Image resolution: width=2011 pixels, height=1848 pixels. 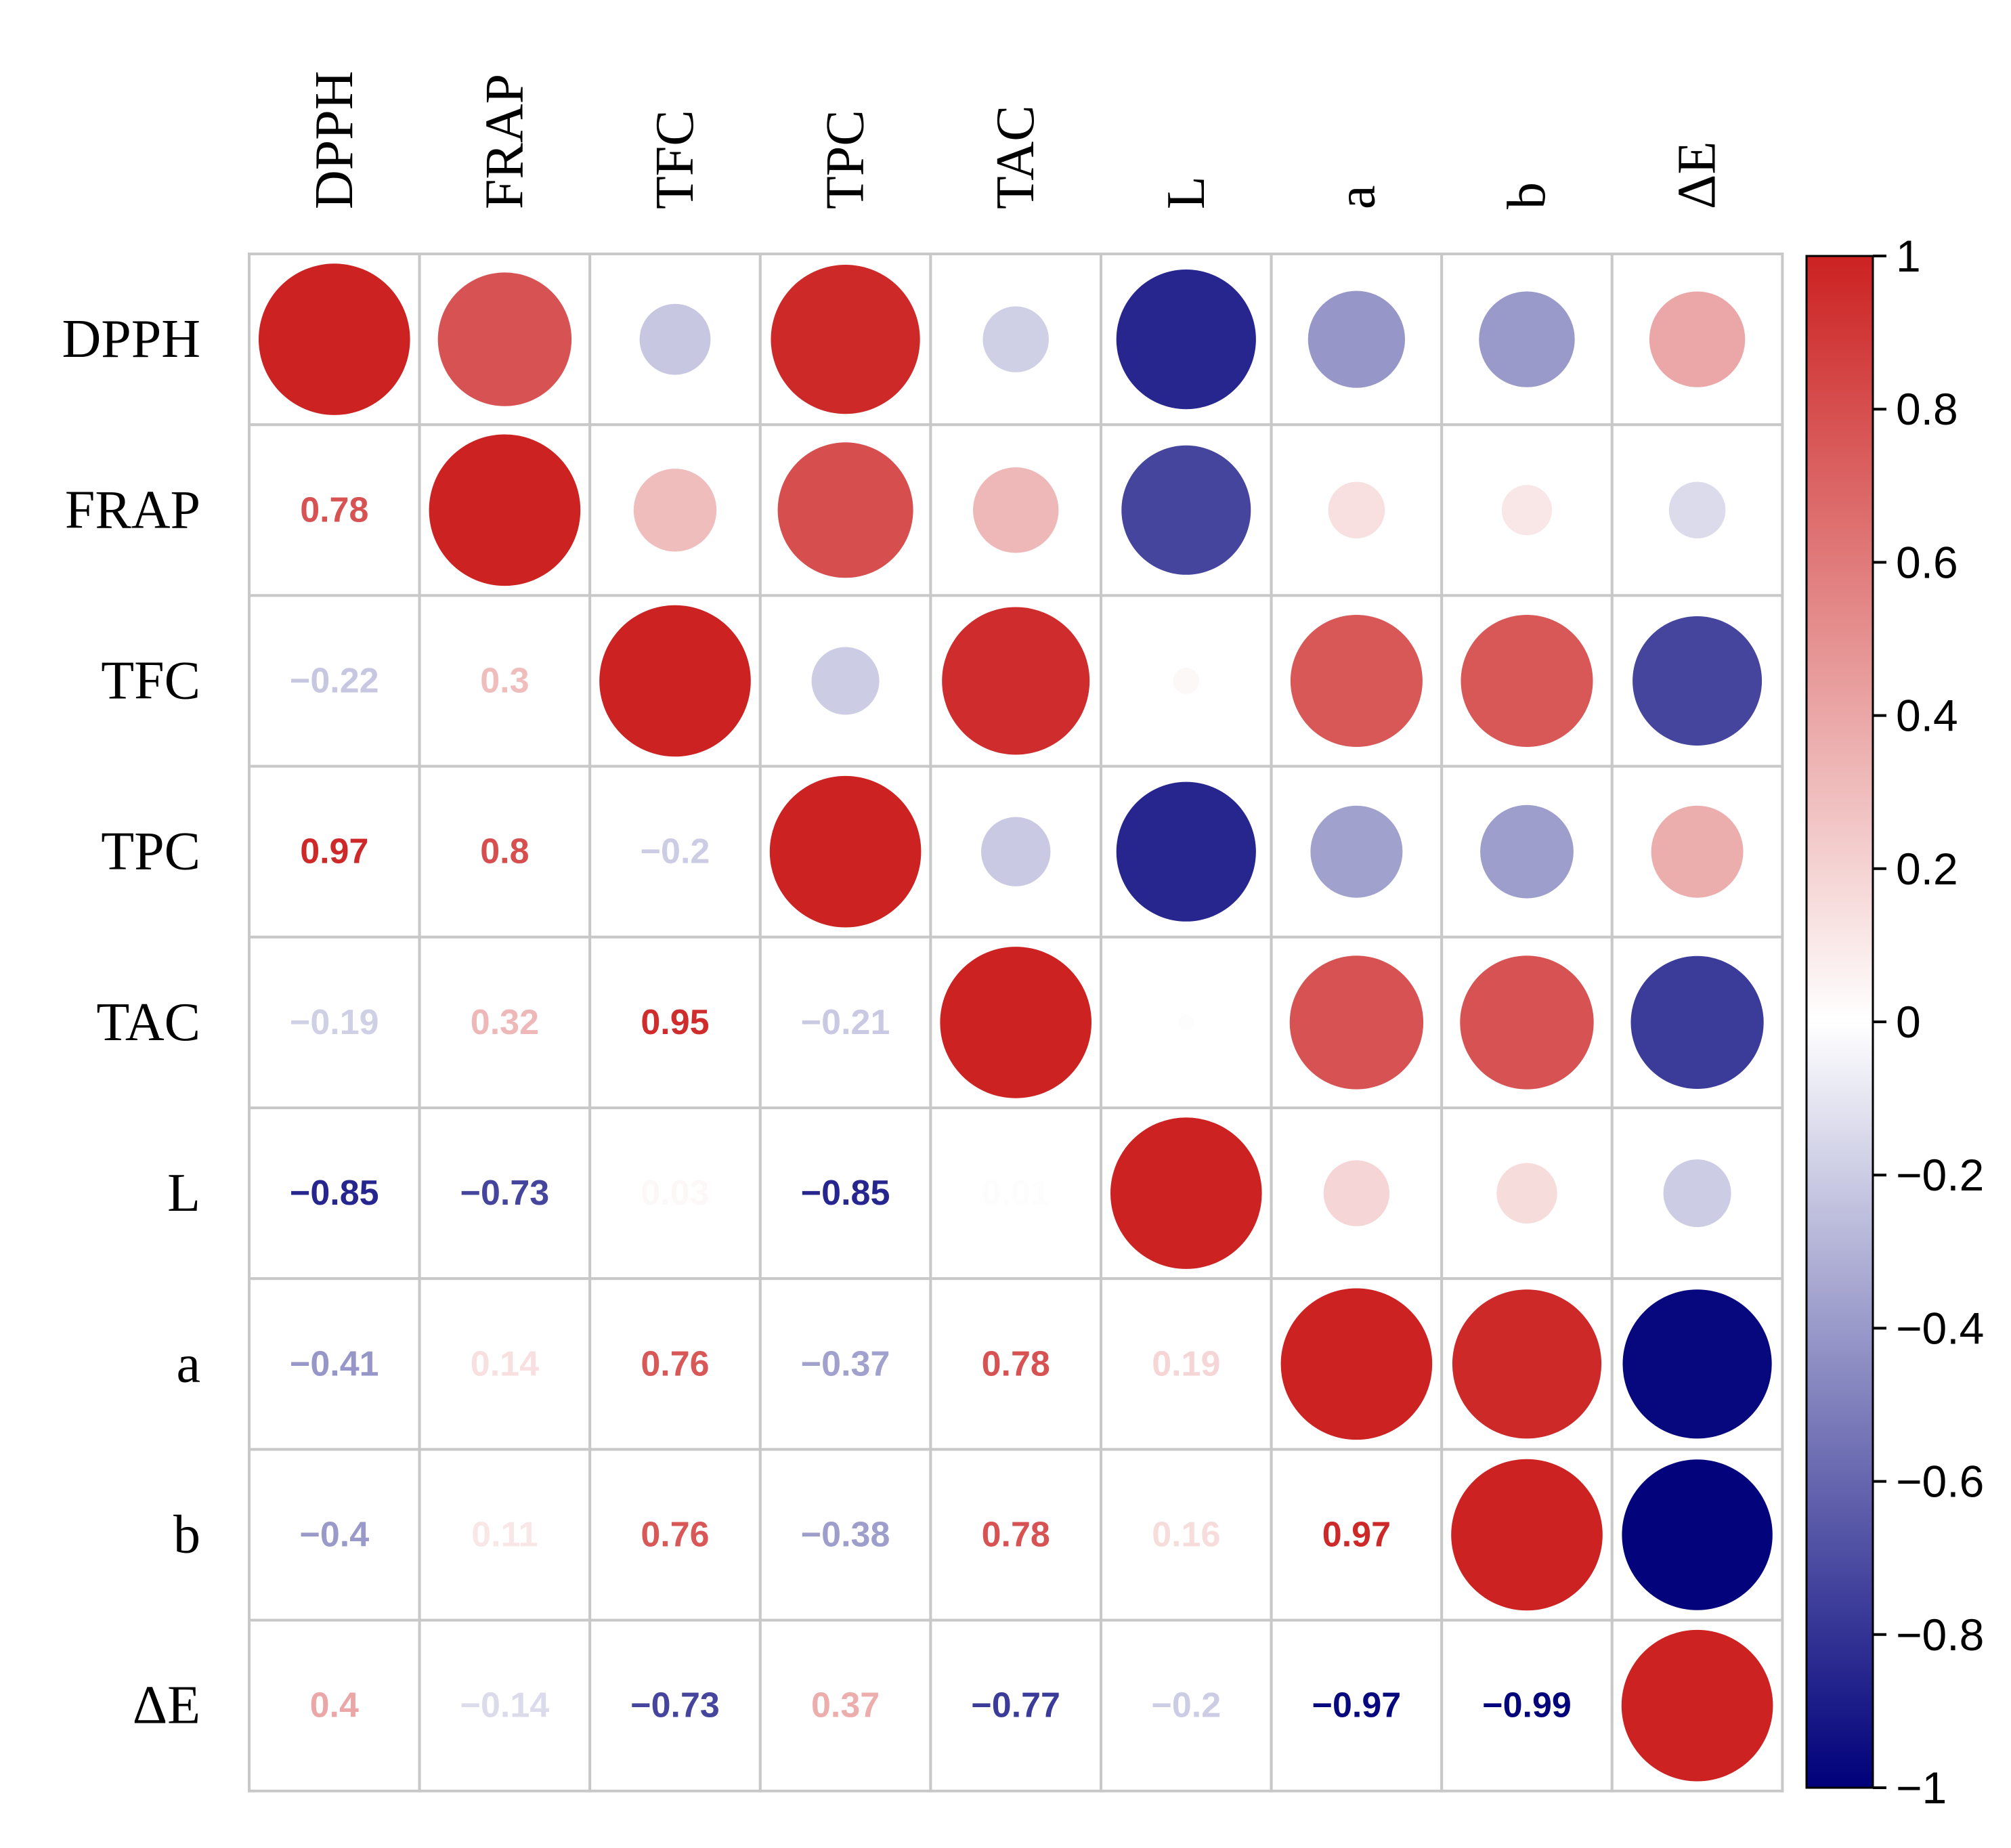 What do you see at coordinates (1927, 869) in the screenshot?
I see `colorbar-tick-label: 0.2` at bounding box center [1927, 869].